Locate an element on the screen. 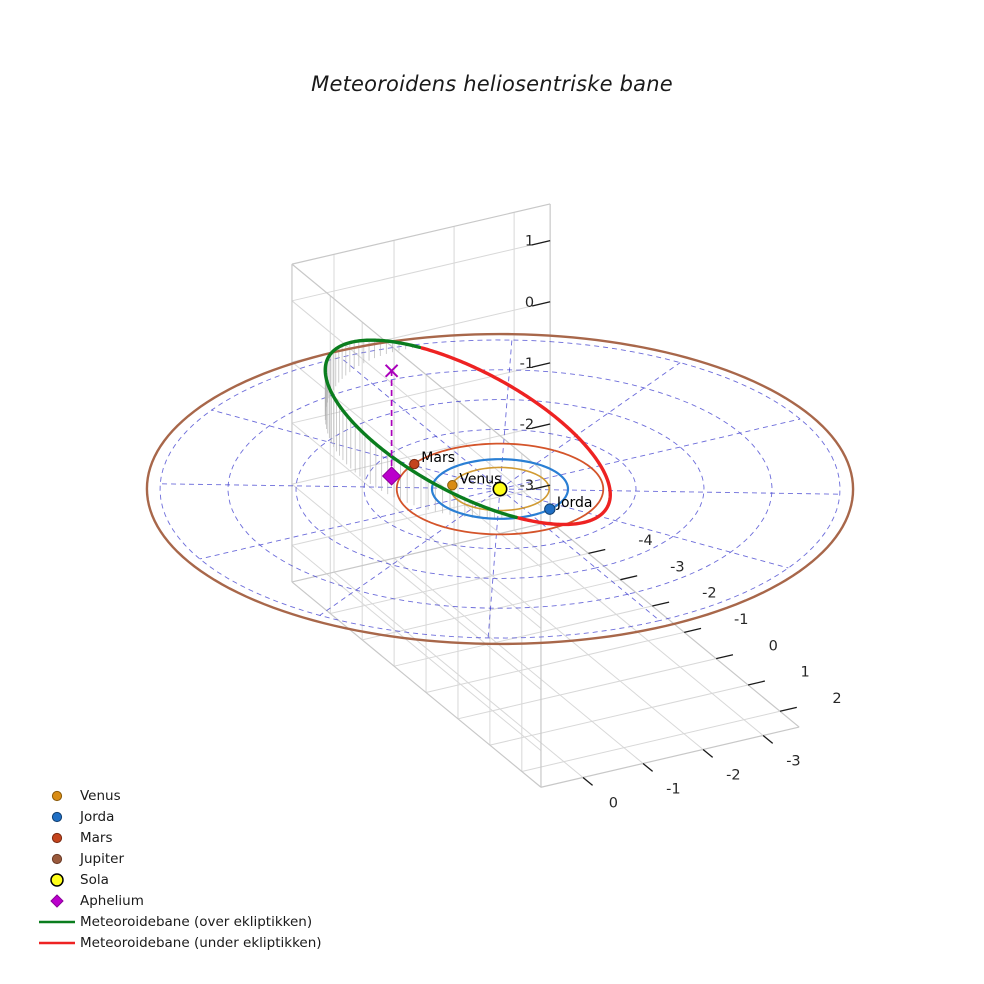  legend-item-sola: Sola is located at coordinates (79, 880).